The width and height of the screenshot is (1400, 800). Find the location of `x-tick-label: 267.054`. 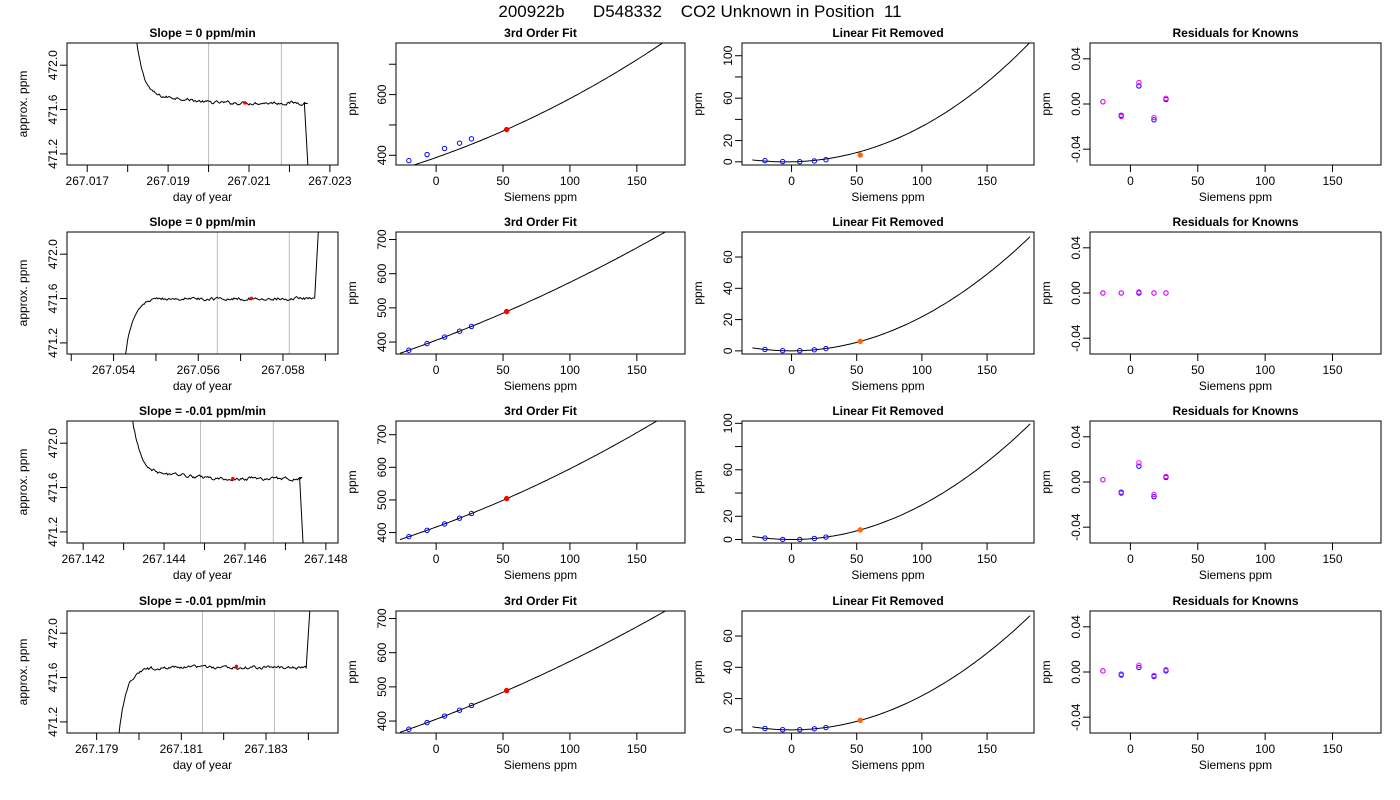

x-tick-label: 267.054 is located at coordinates (114, 370).